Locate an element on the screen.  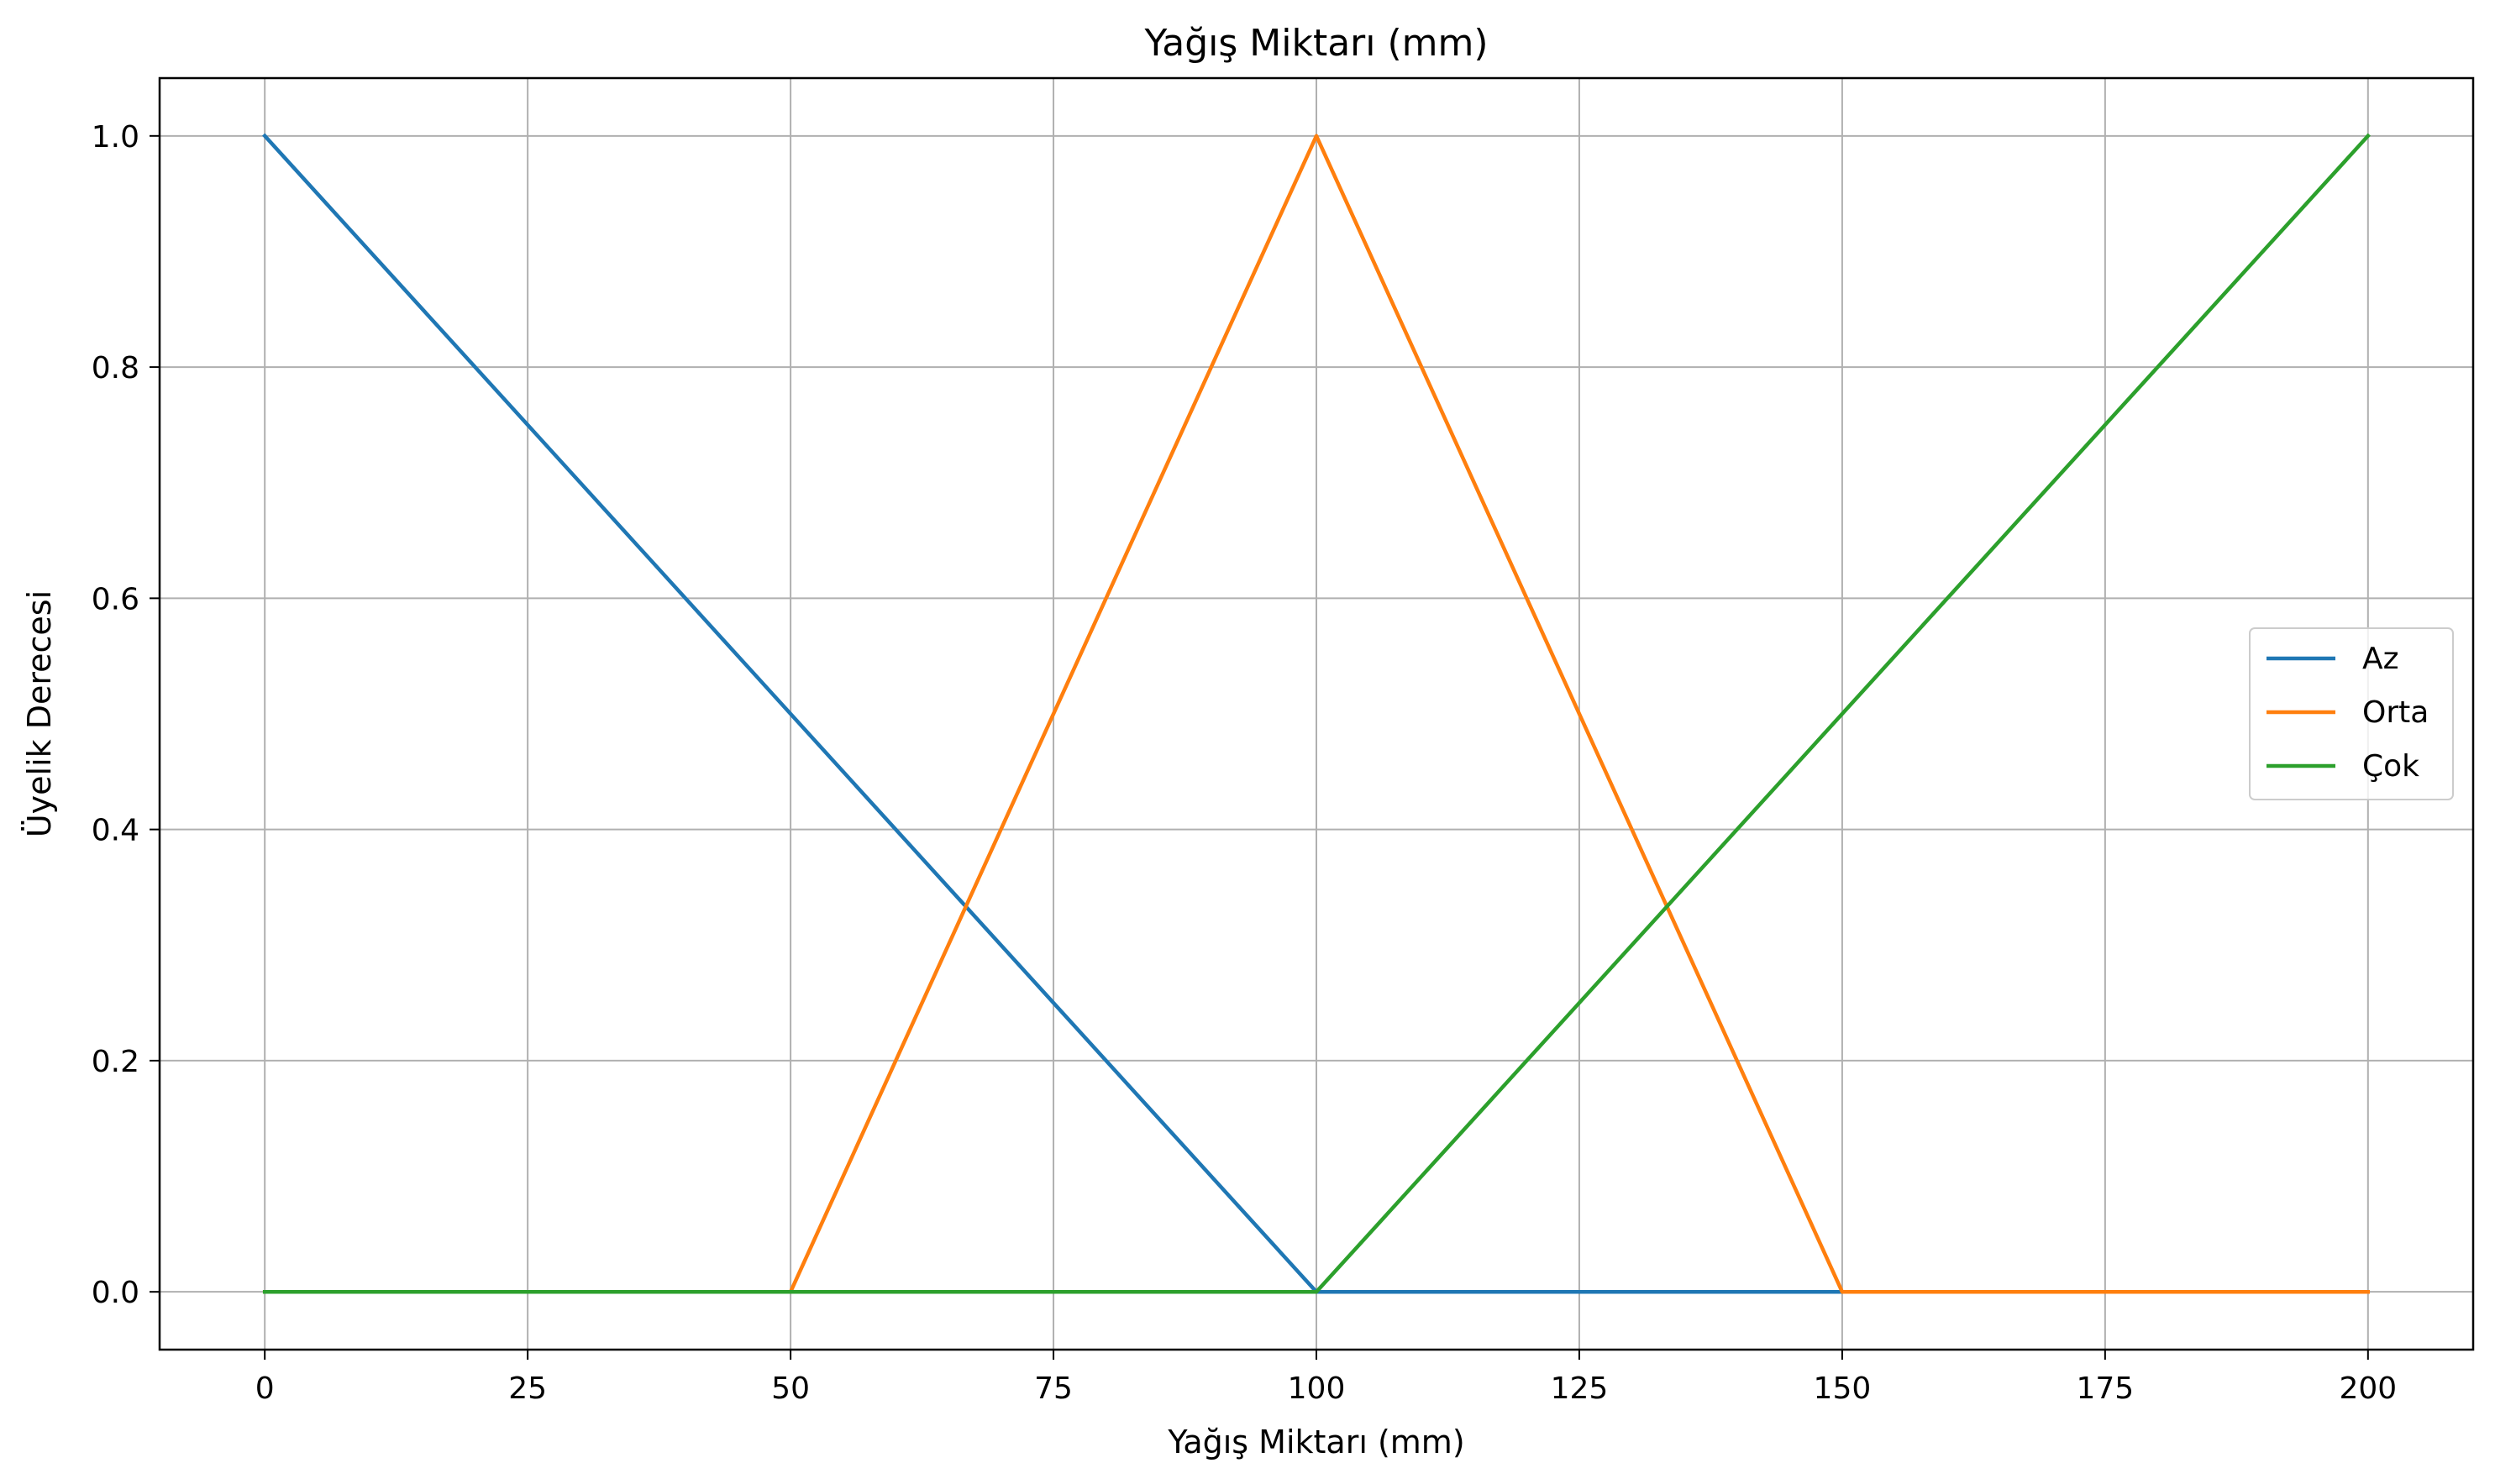
y-axis-label: Üyelik Derecesi is located at coordinates (39, 714).